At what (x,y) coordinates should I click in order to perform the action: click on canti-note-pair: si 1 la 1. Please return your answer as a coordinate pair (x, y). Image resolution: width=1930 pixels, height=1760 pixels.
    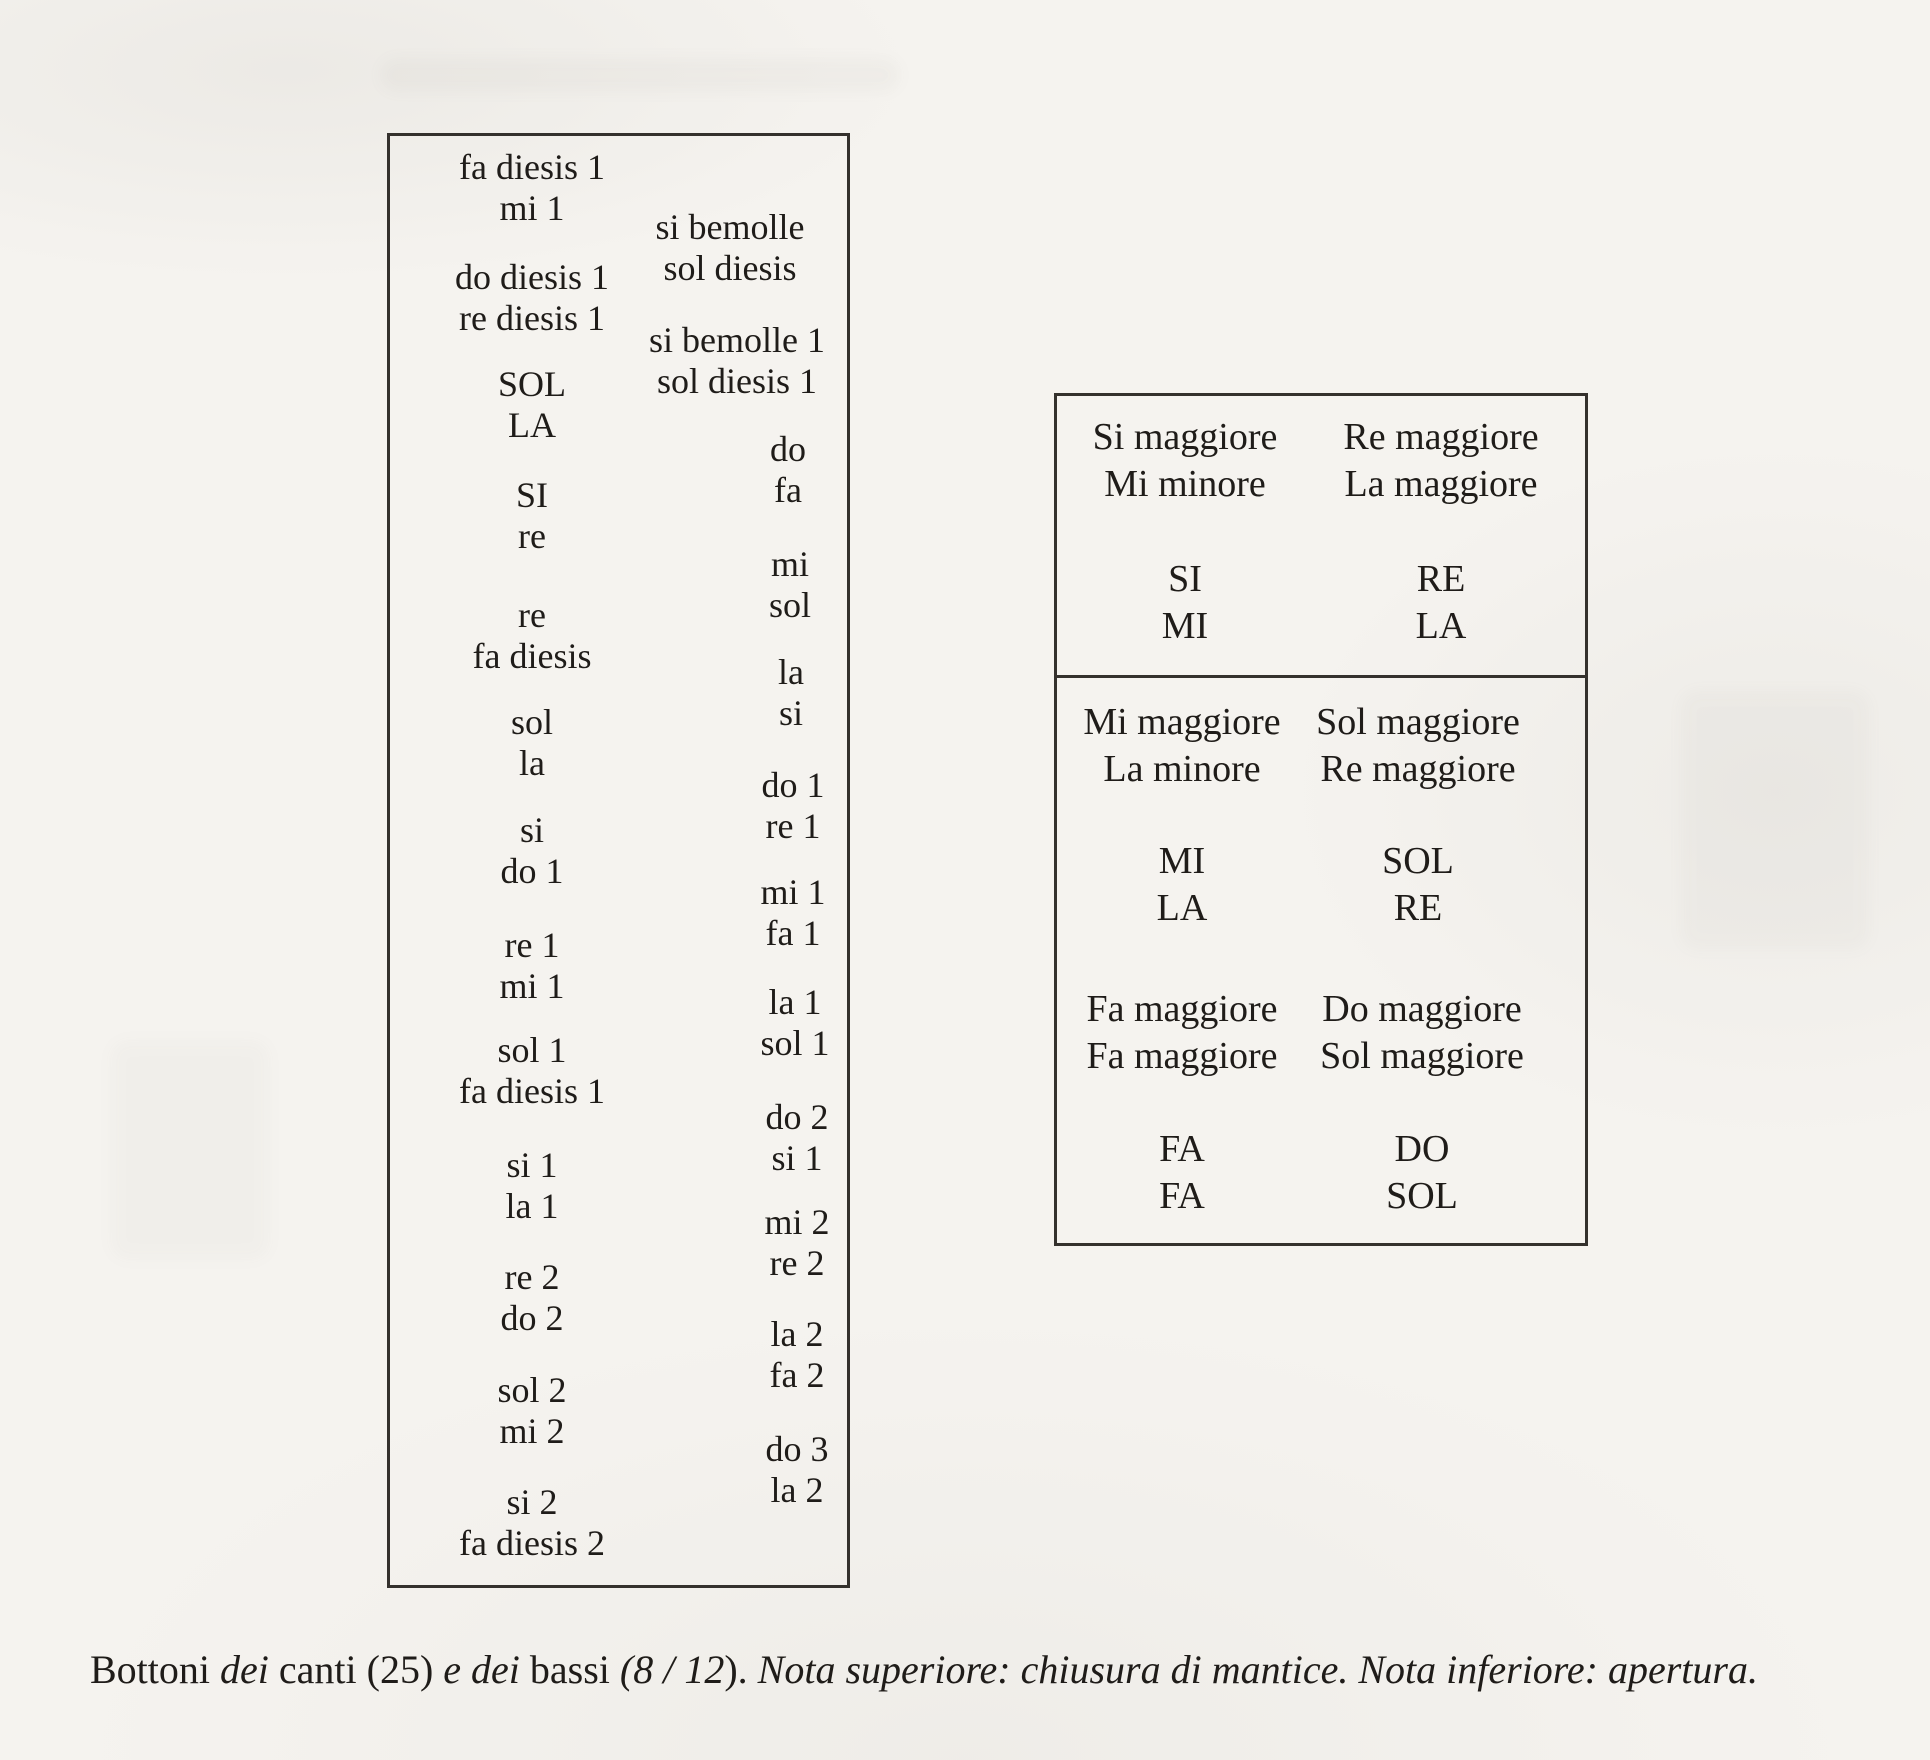
    Looking at the image, I should click on (532, 1186).